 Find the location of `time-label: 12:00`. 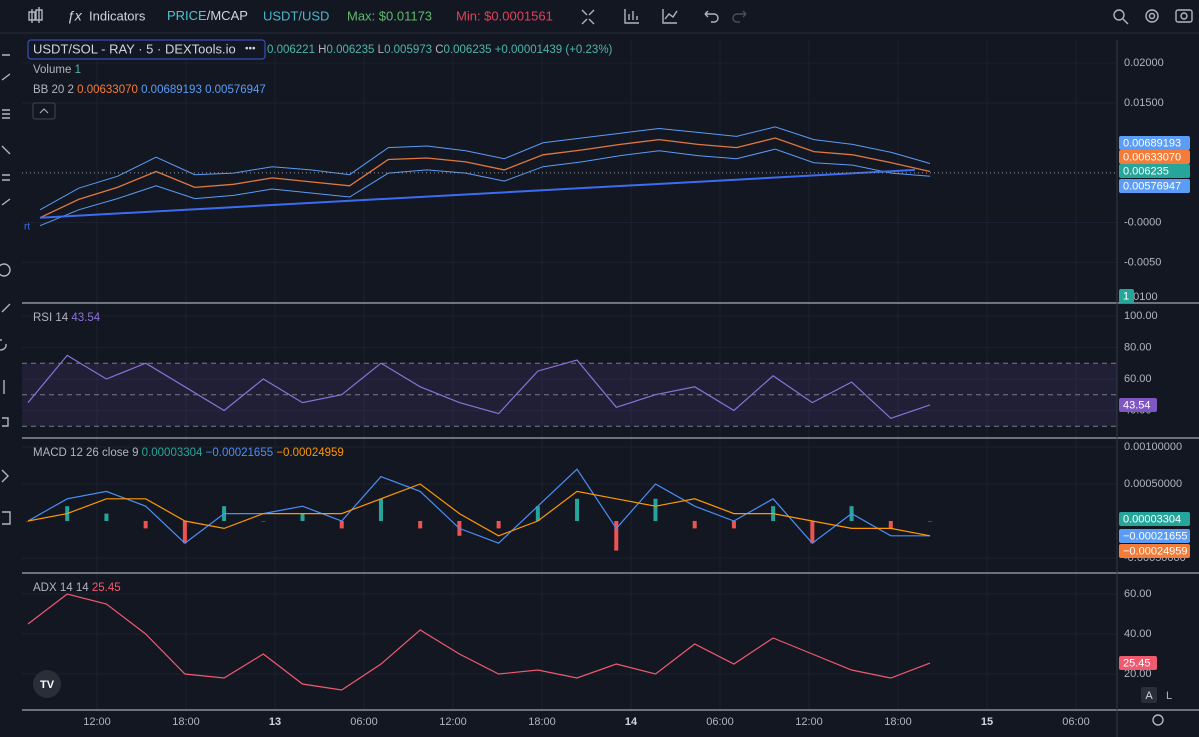

time-label: 12:00 is located at coordinates (97, 722).